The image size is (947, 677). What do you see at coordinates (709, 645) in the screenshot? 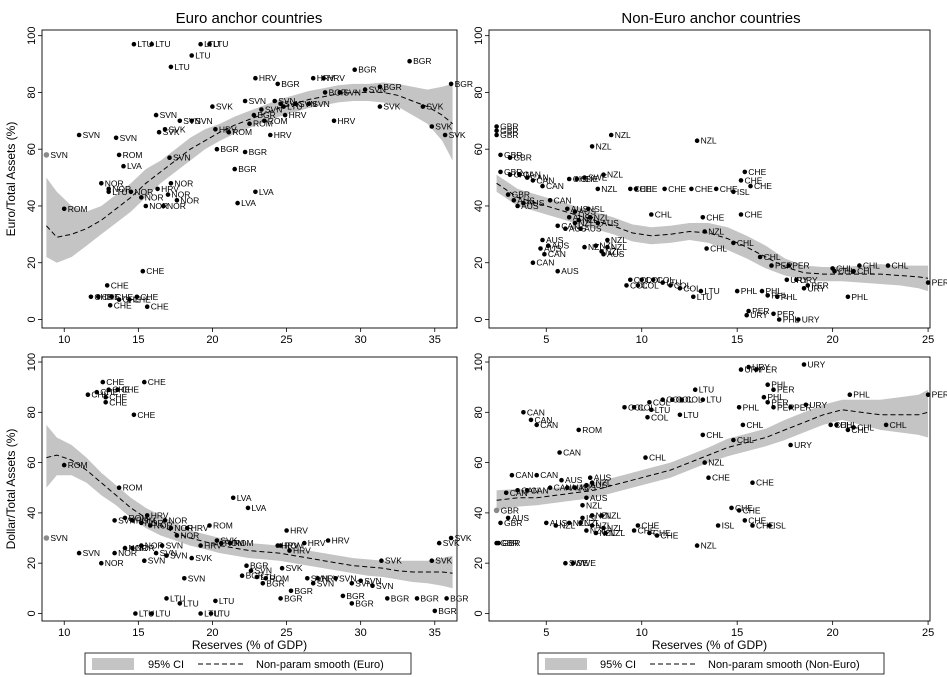
I see `x-axis-label: Reserves (% of GDP)` at bounding box center [709, 645].